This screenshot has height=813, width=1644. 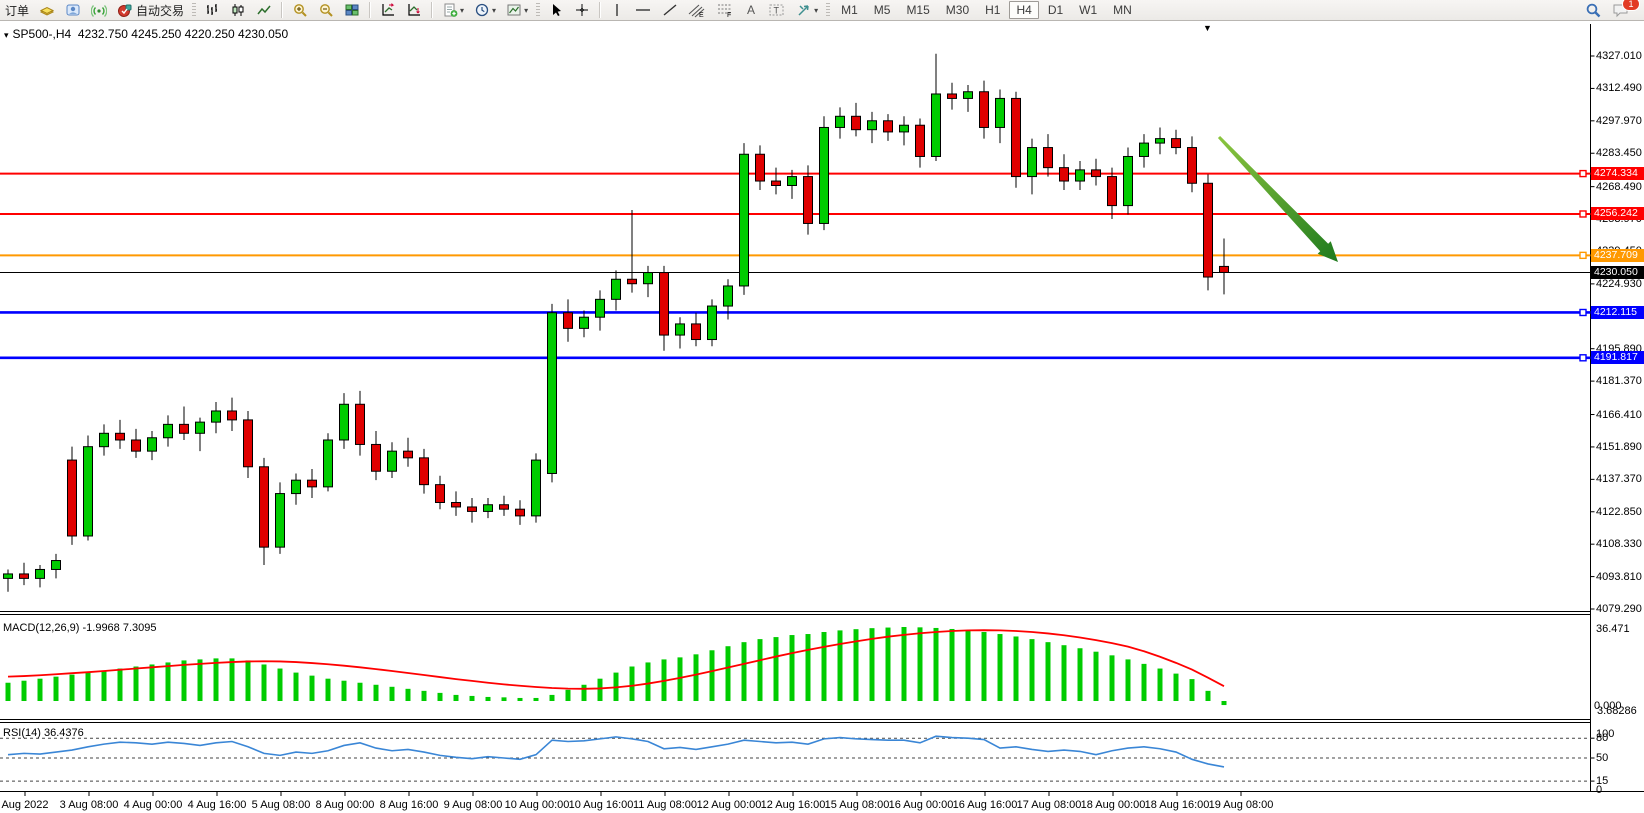 I want to click on price-line-label: 4256.242, so click(x=1617, y=214).